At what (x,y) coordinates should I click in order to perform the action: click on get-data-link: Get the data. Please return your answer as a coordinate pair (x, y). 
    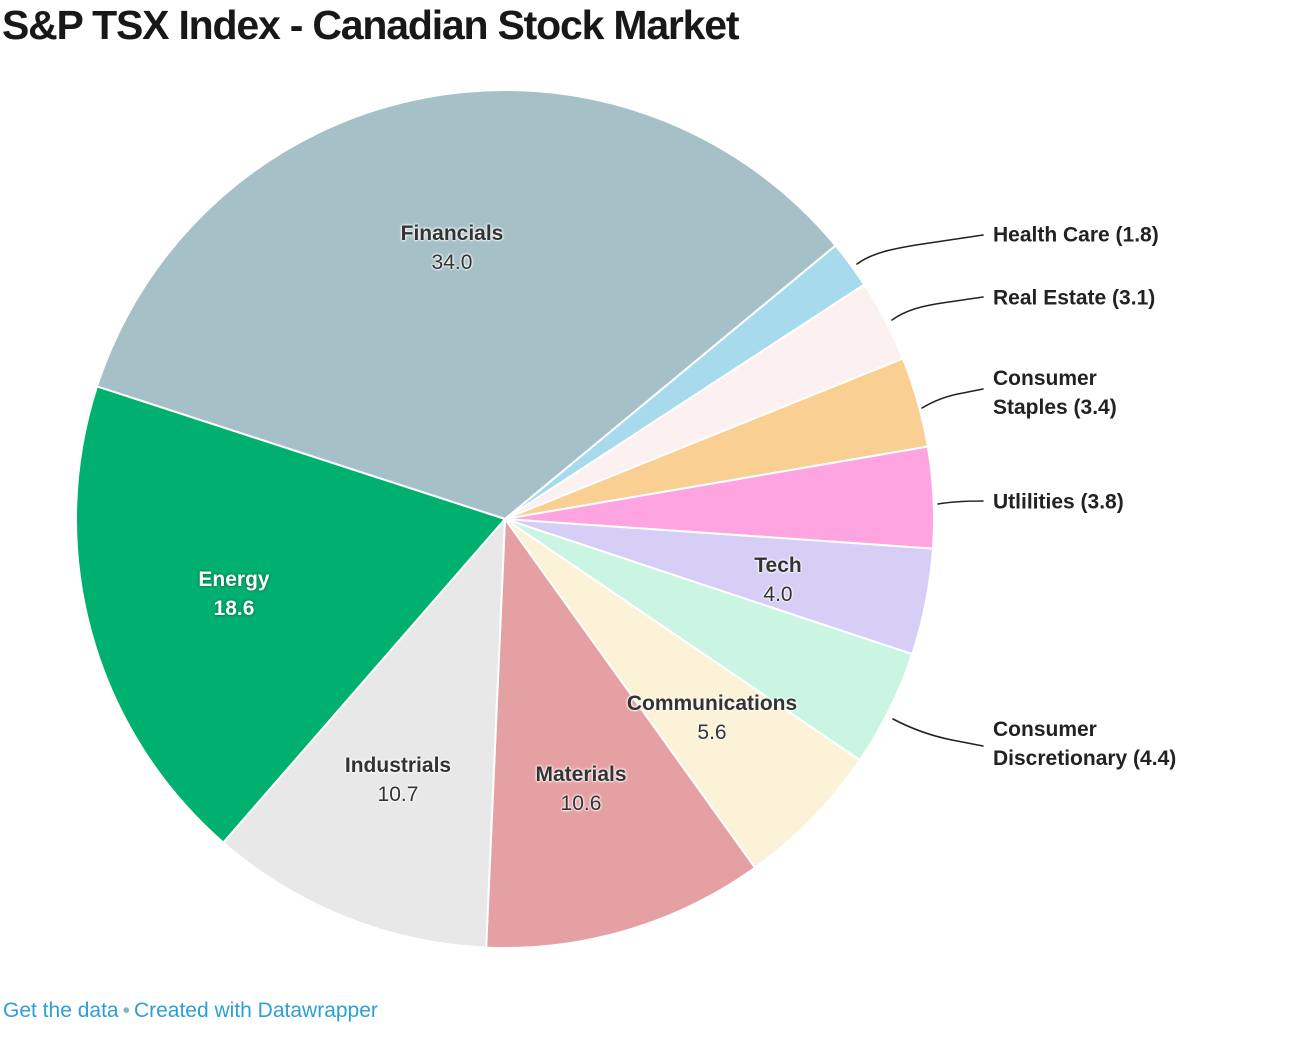
    Looking at the image, I should click on (61, 1010).